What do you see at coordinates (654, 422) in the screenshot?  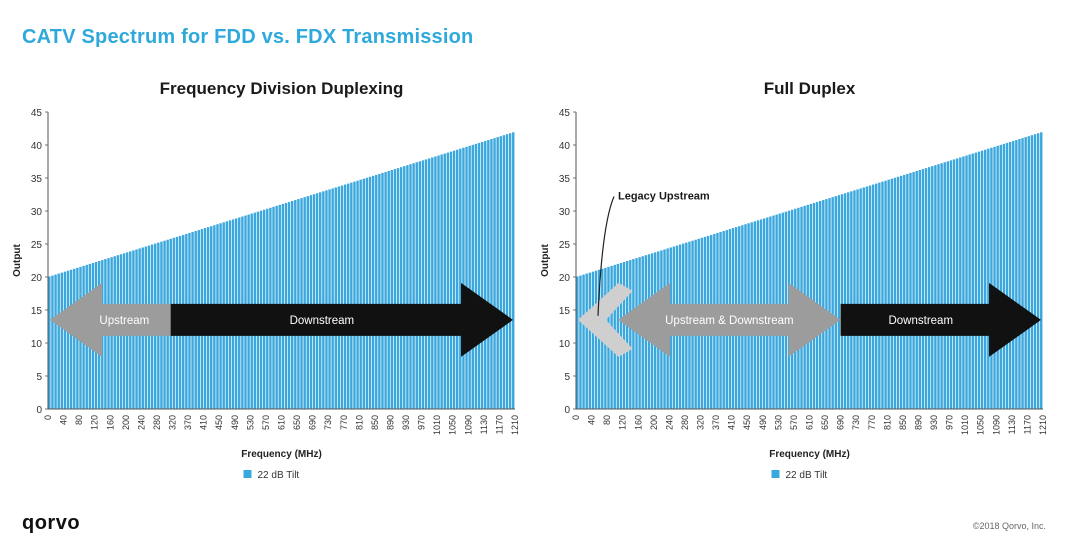 I see `x-tick-label: 200` at bounding box center [654, 422].